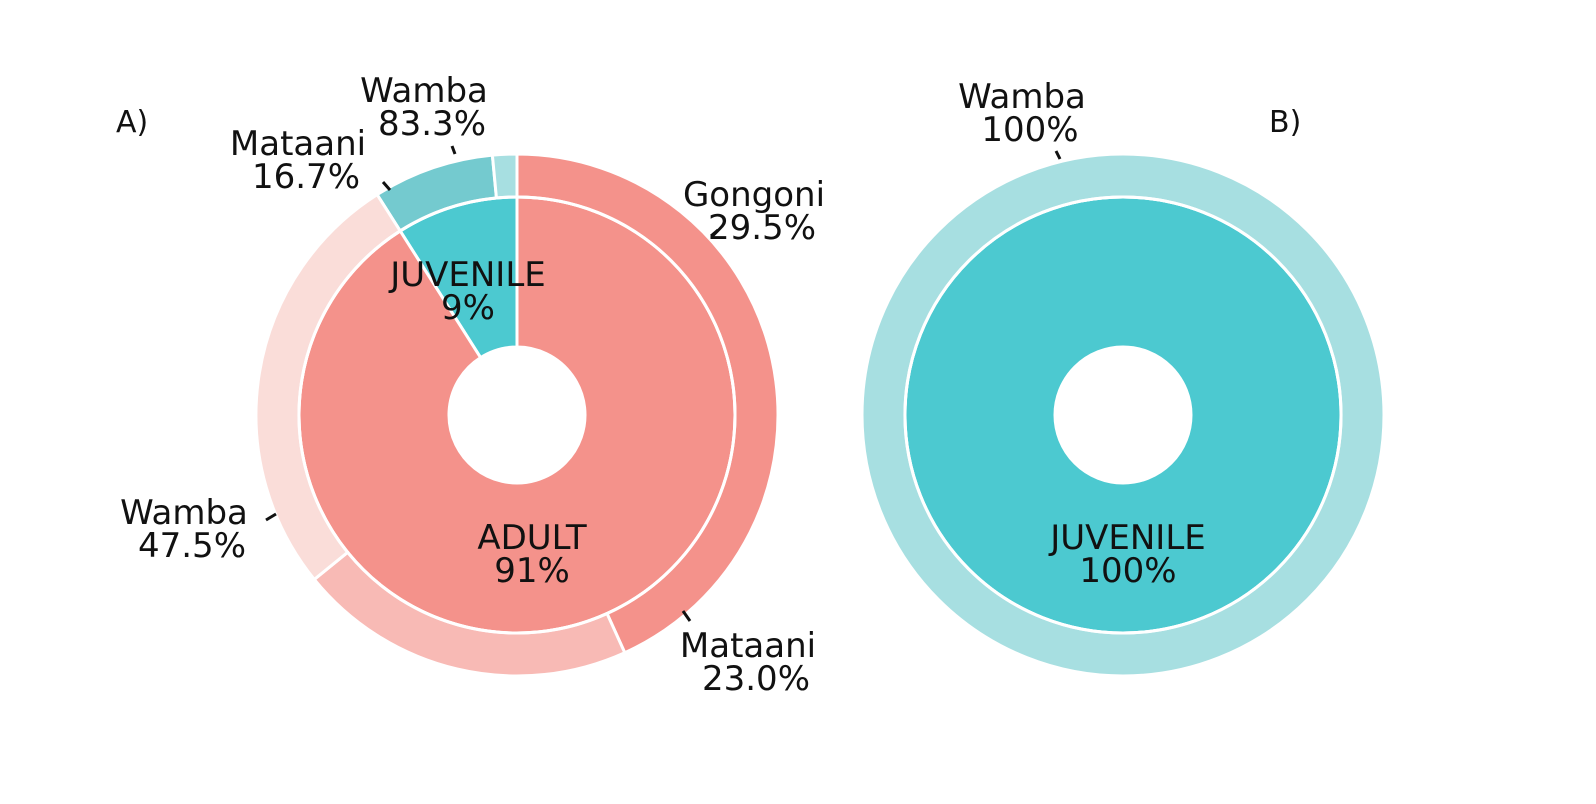 This screenshot has height=804, width=1596. I want to click on outer-value-juvenile-wamba: 100%, so click(1029, 130).